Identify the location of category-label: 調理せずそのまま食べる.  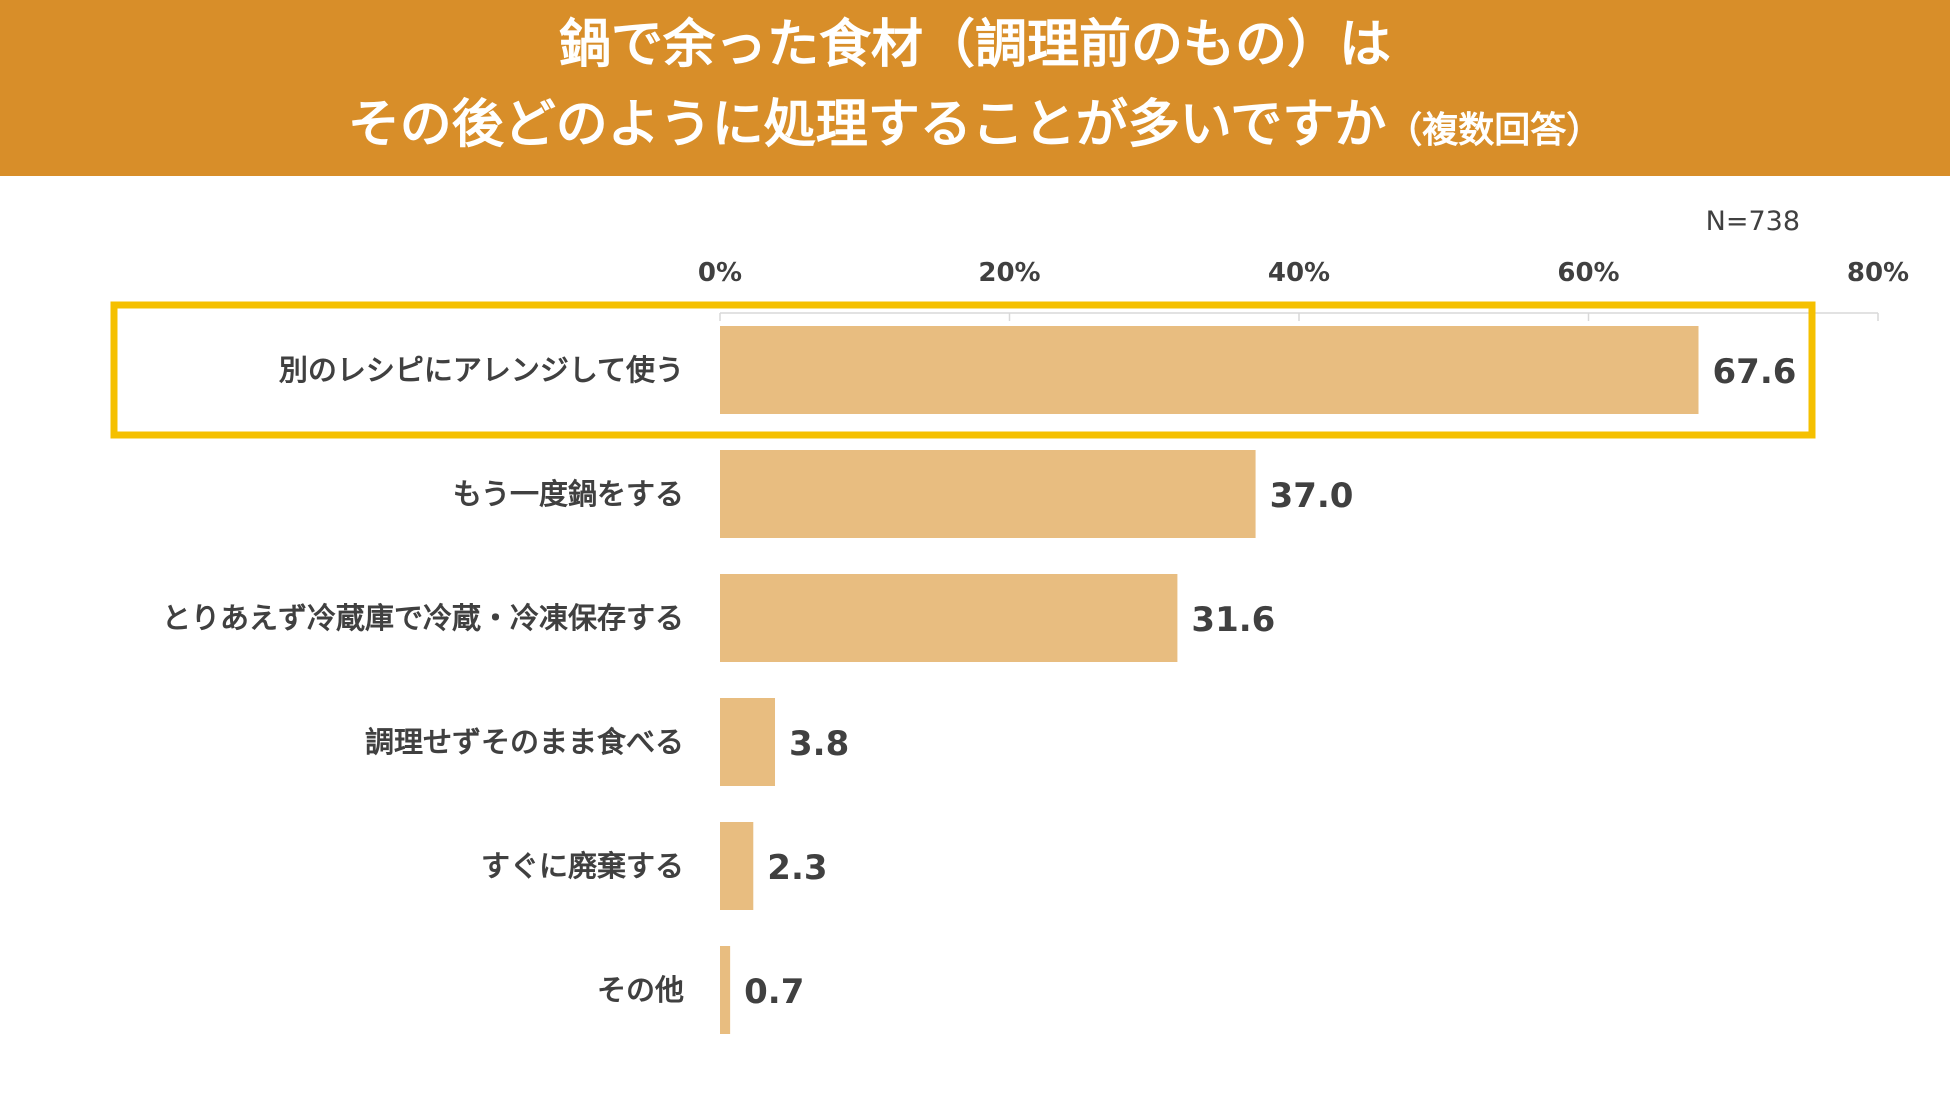
(524, 742).